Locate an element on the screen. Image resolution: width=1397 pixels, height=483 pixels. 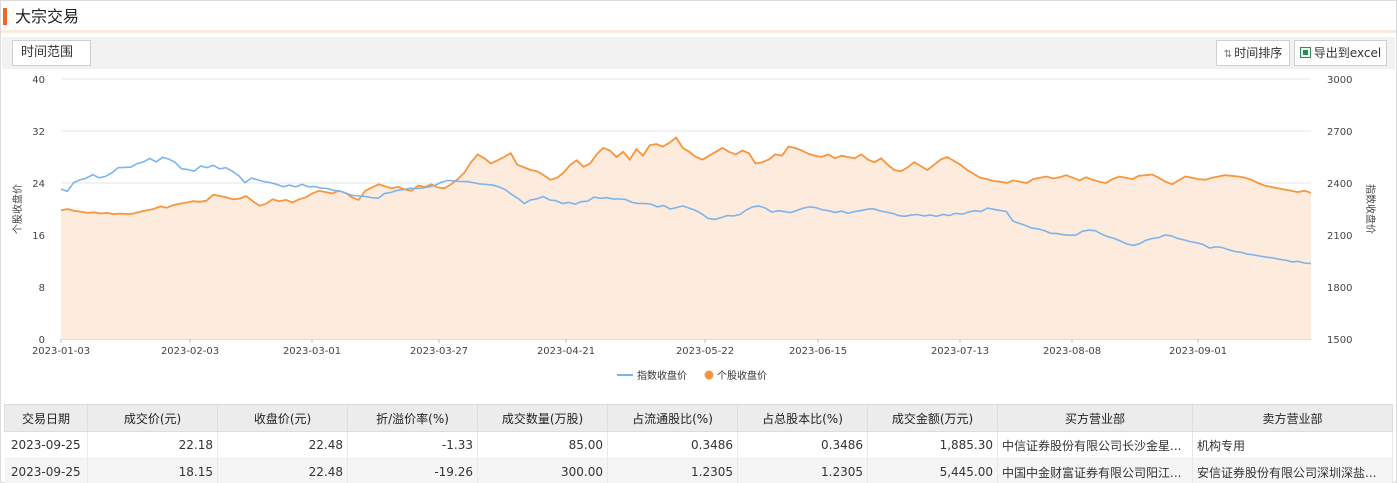
x-axis-tick-label: 2023-05-22 is located at coordinates (705, 351).